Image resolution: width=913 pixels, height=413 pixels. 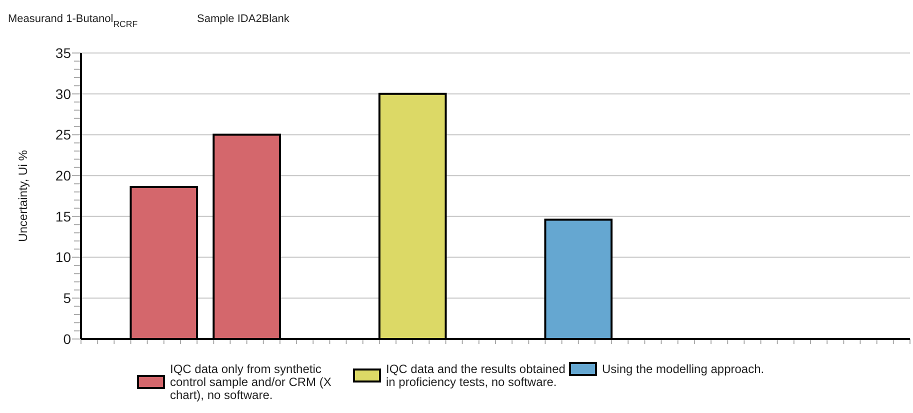 I want to click on y-axis-title: Uncertainty, Ui %, so click(x=23, y=196).